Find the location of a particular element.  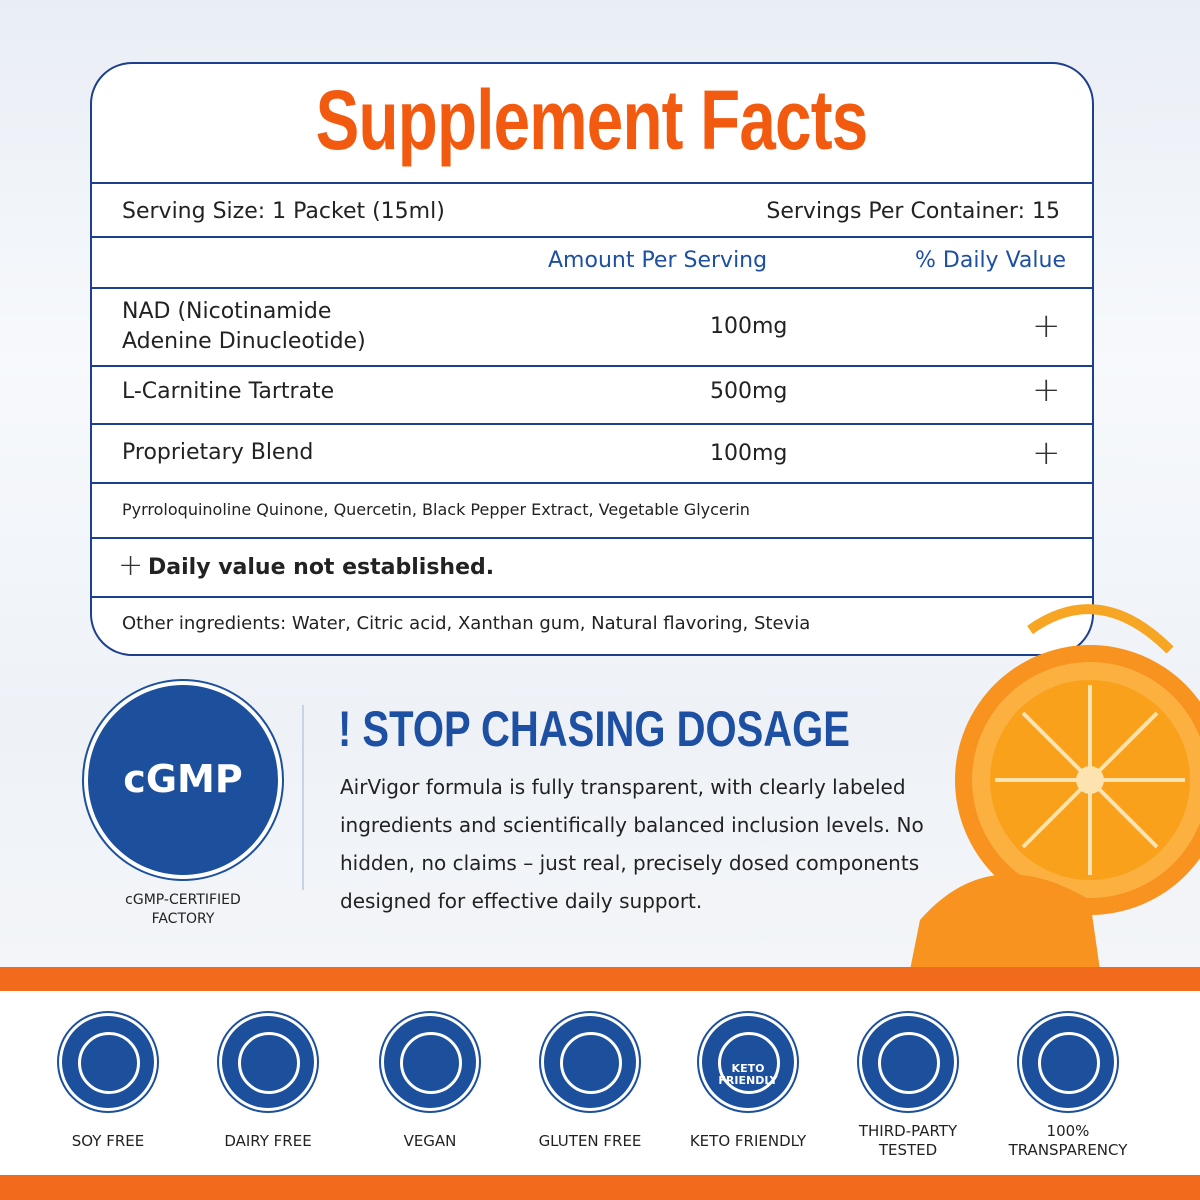

nutrient-name: Proprietary Blend is located at coordinates (218, 452).